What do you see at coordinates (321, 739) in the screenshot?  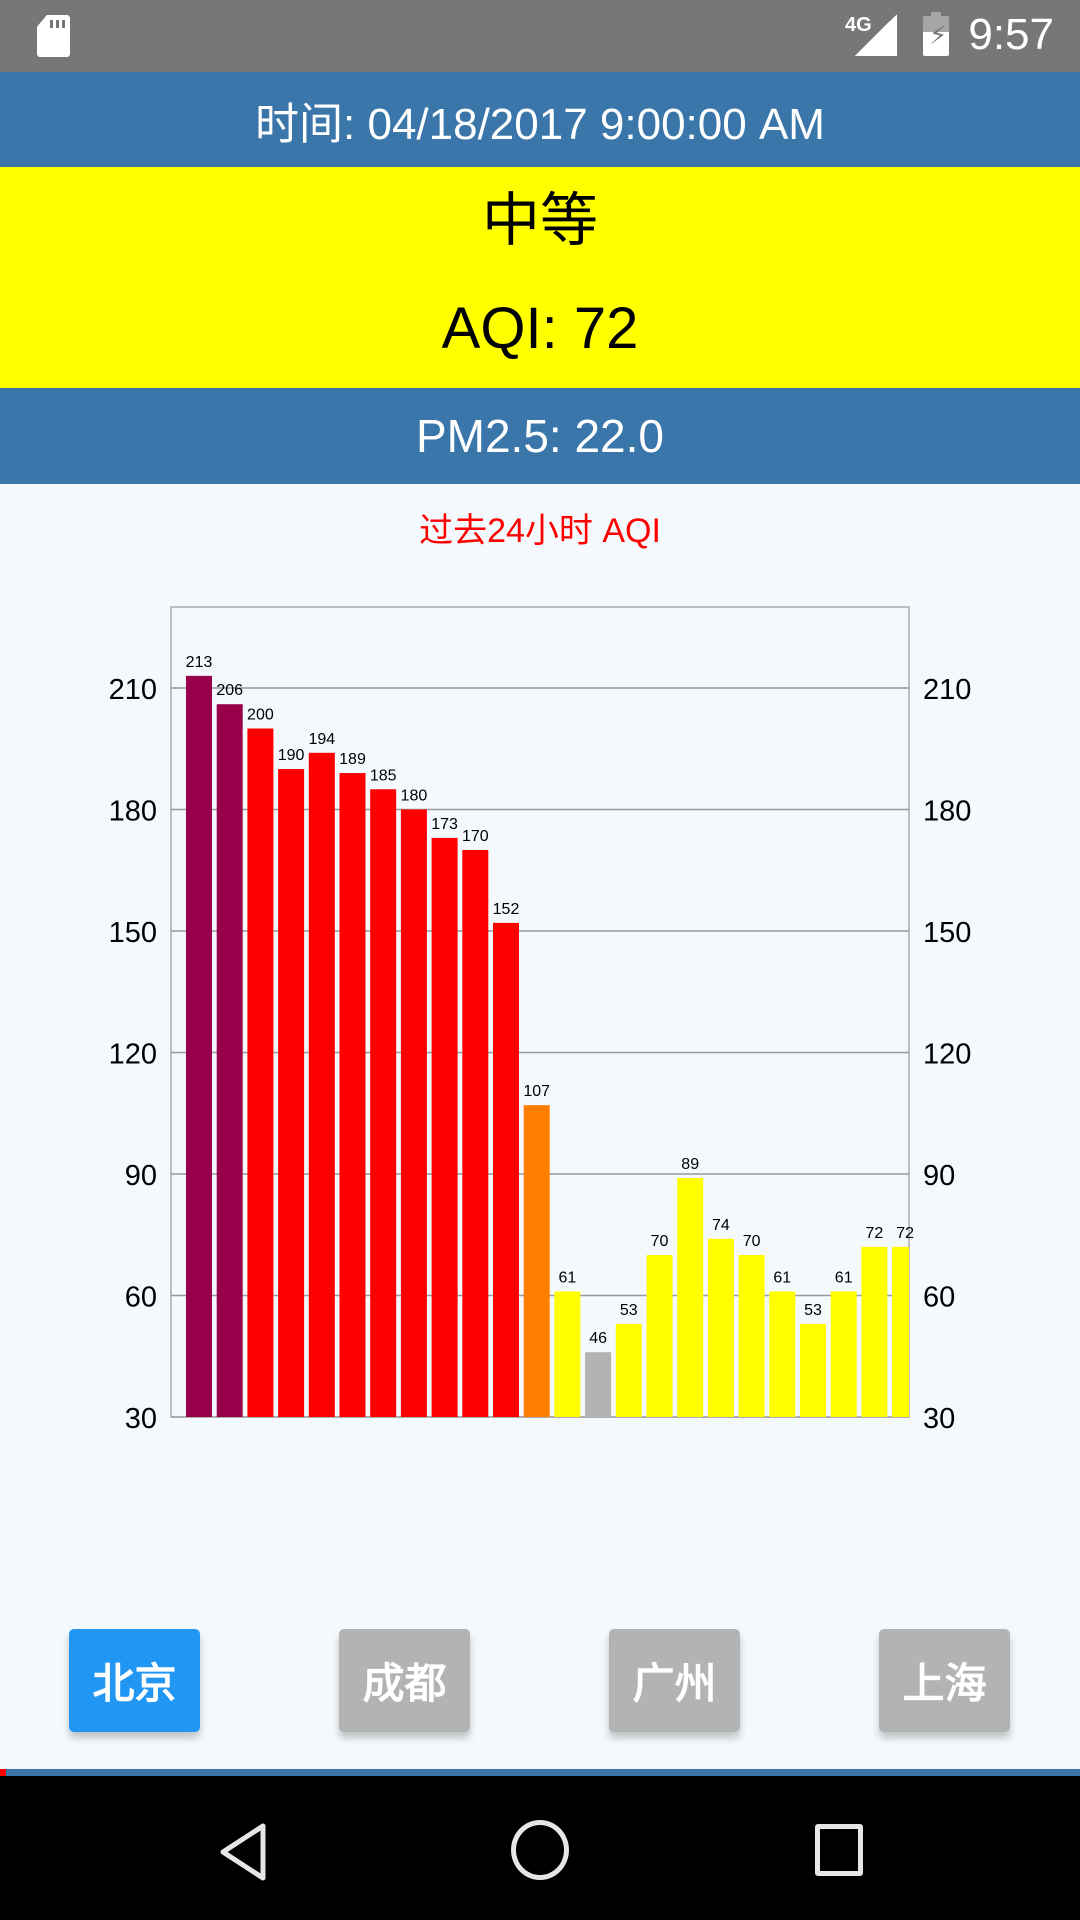 I see `bar-value-label: 194` at bounding box center [321, 739].